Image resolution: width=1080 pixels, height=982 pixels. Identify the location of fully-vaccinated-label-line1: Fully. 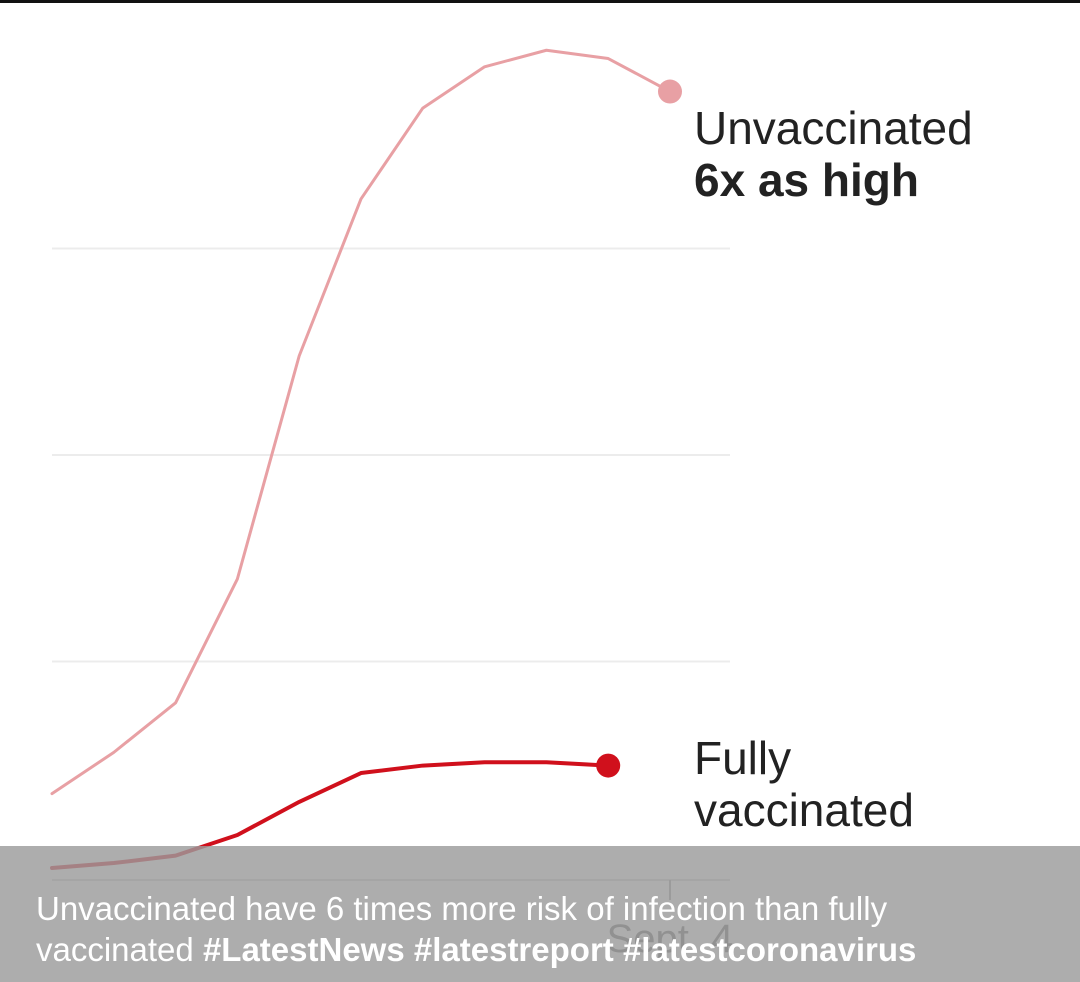
(742, 758).